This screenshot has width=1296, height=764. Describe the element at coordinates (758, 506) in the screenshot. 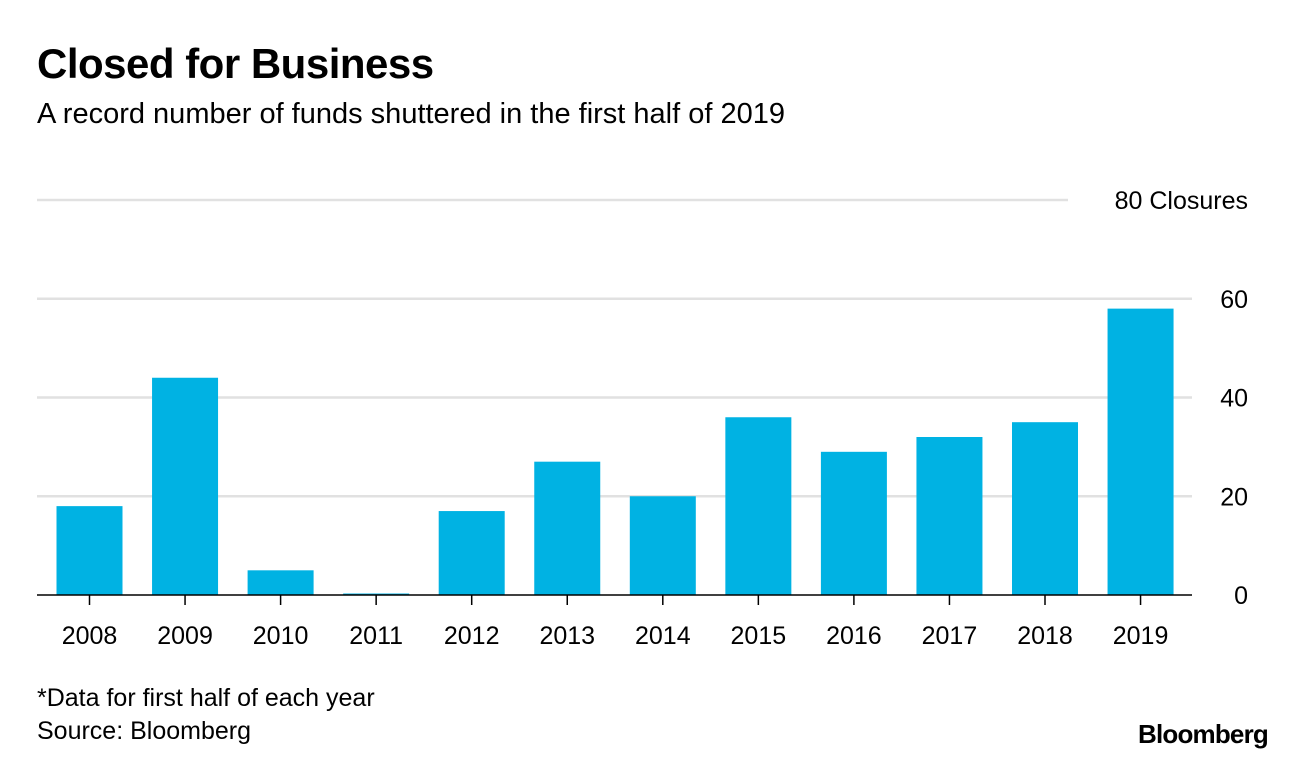

I see `bar-2015` at that location.